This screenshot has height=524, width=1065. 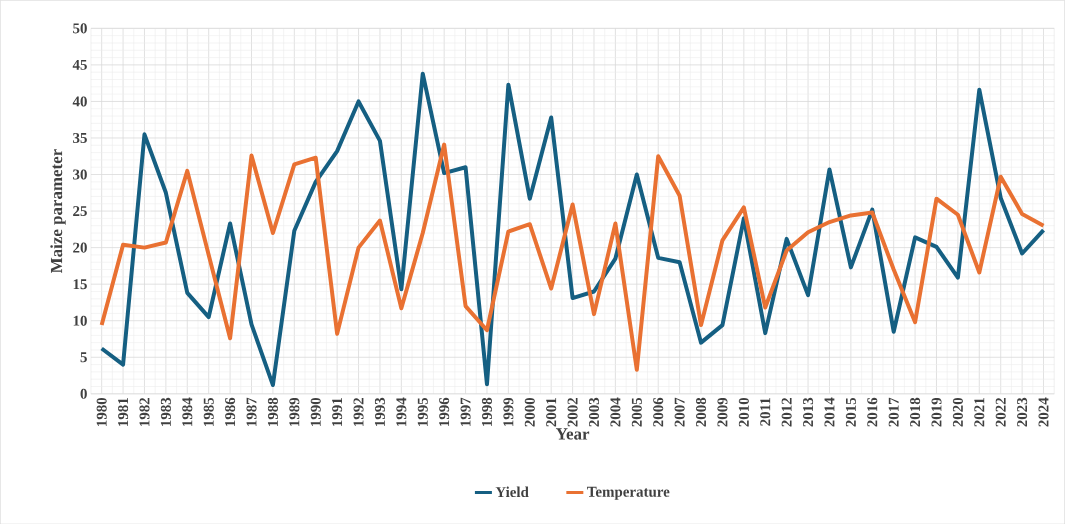 What do you see at coordinates (979, 412) in the screenshot?
I see `x-tick-label: 2021` at bounding box center [979, 412].